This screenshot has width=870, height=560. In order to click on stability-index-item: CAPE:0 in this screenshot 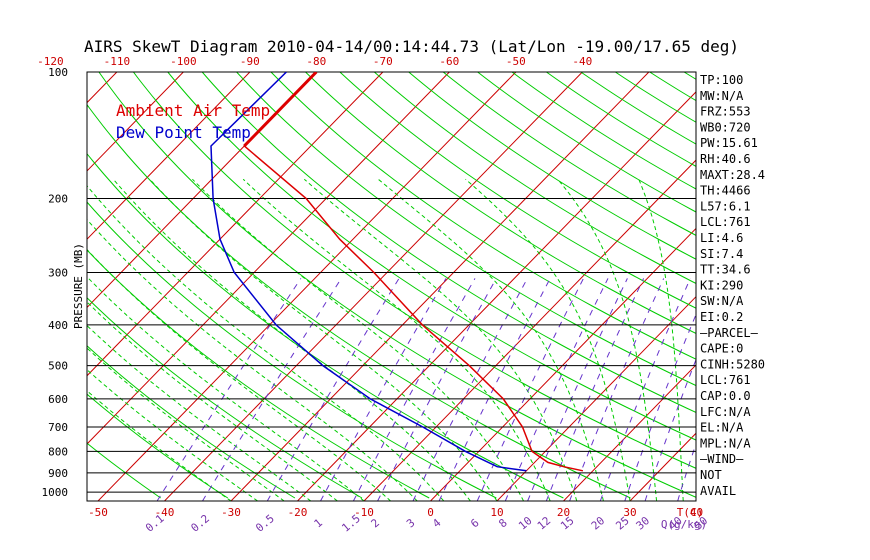, I will do `click(721, 349)`.